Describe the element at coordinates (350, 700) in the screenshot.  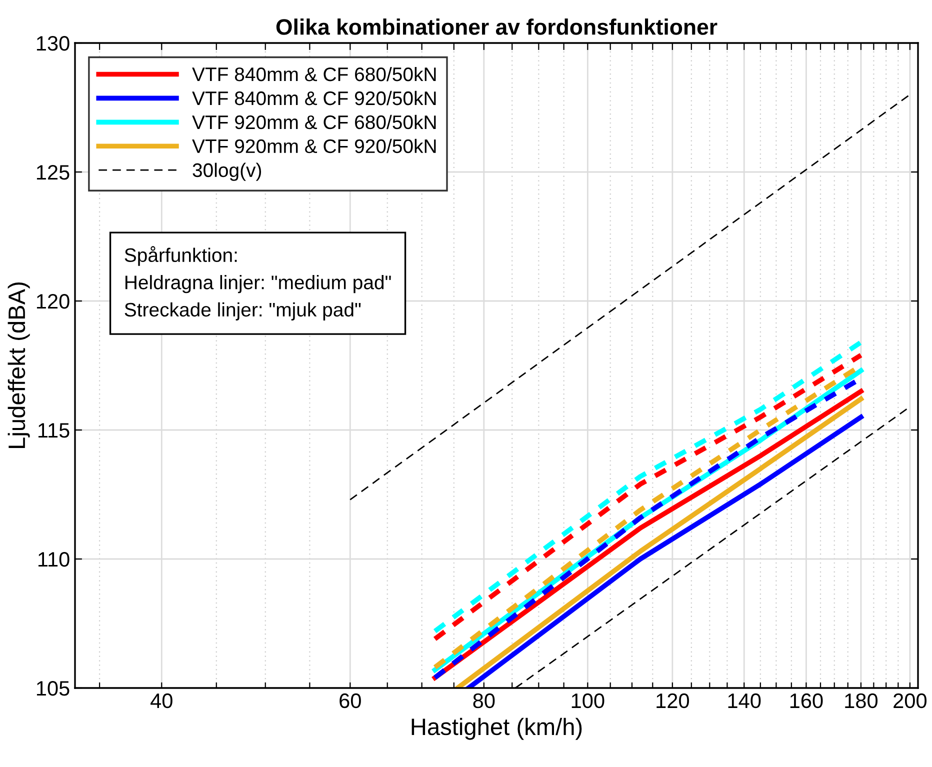
I see `x-tick-label: 60` at that location.